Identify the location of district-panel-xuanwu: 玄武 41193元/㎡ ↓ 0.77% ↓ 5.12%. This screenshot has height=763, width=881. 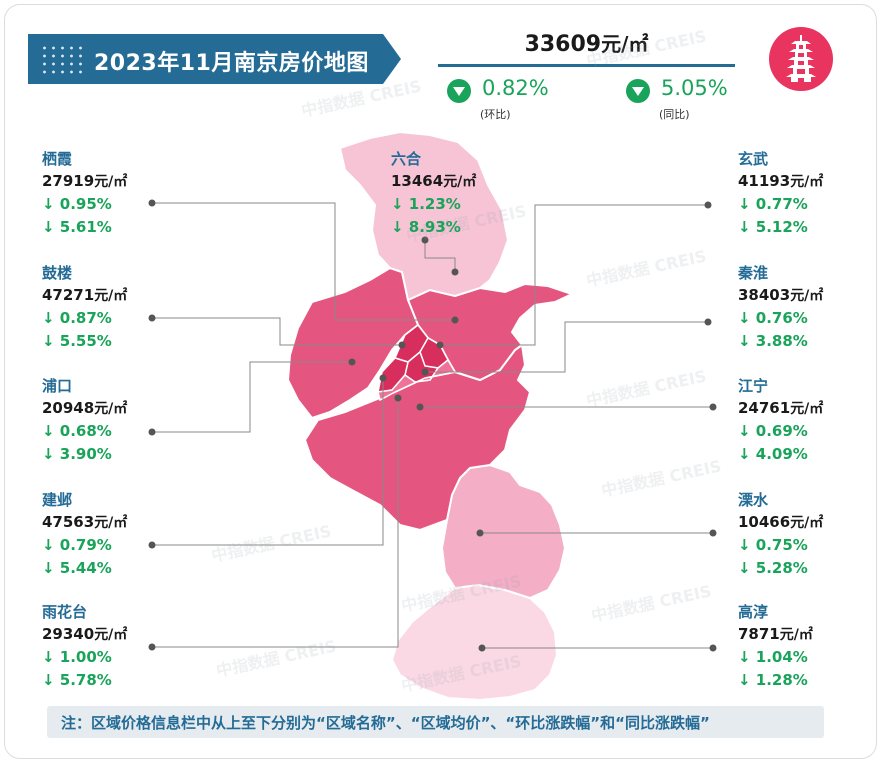
(803, 193).